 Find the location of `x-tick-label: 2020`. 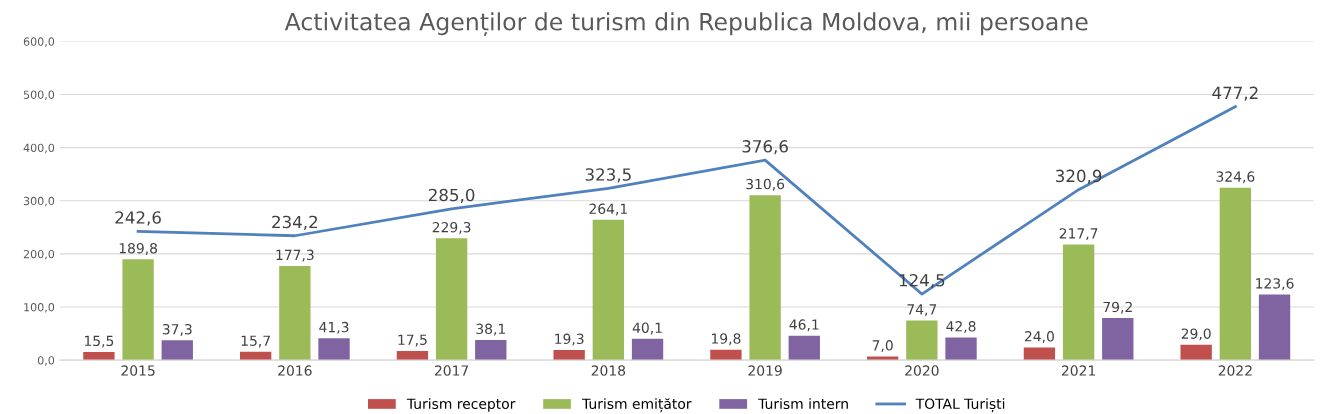

x-tick-label: 2020 is located at coordinates (922, 370).